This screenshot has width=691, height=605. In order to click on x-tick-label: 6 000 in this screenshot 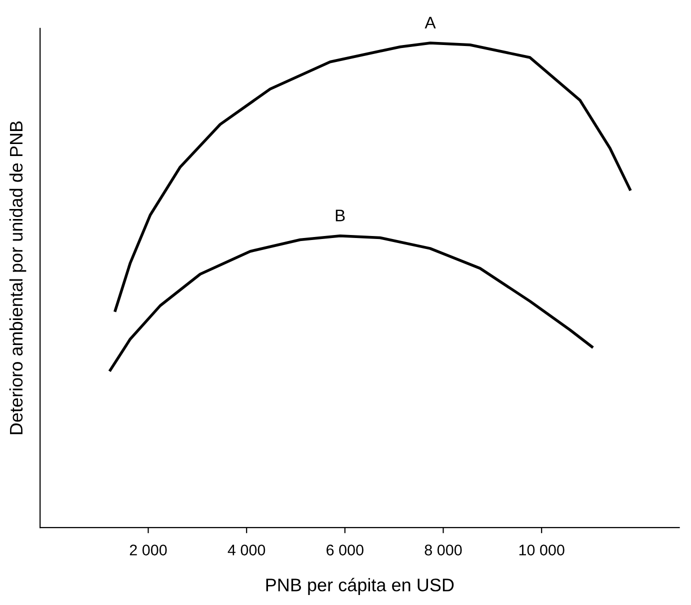, I will do `click(345, 550)`.